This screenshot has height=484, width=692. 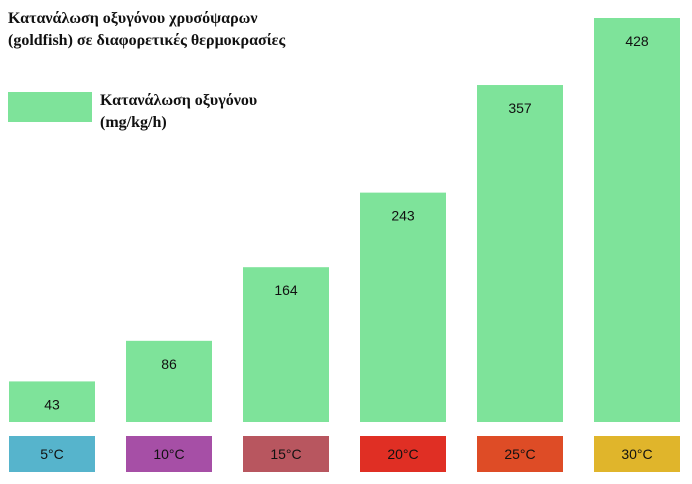 I want to click on bar-value-label-2: 164, so click(x=286, y=290).